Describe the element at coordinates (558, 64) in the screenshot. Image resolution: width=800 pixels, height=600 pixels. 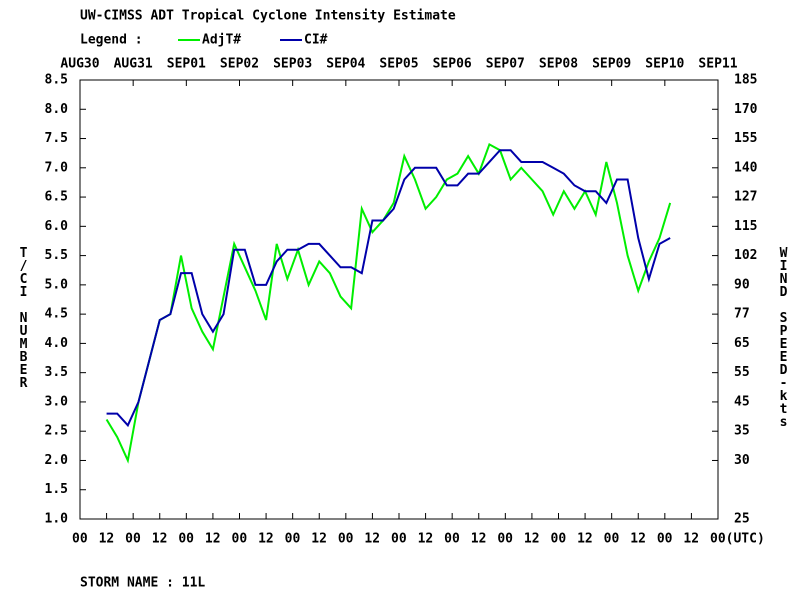
I see `date-tick-label: SEP08` at that location.